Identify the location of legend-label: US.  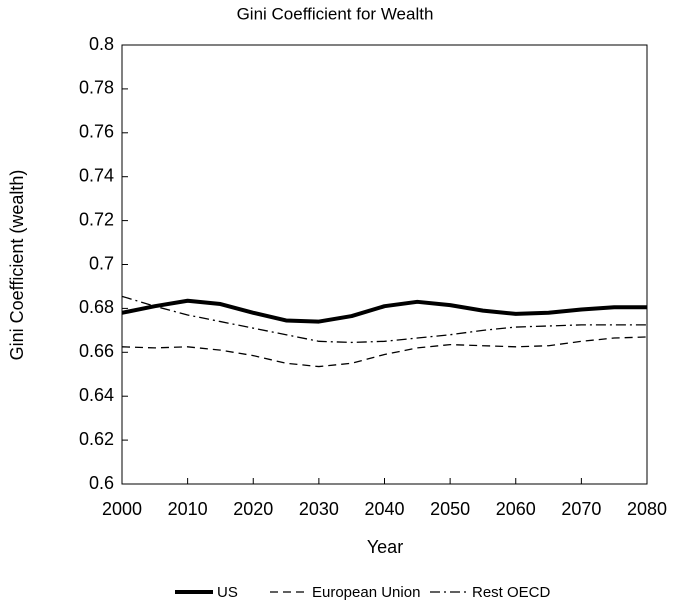
(227, 592).